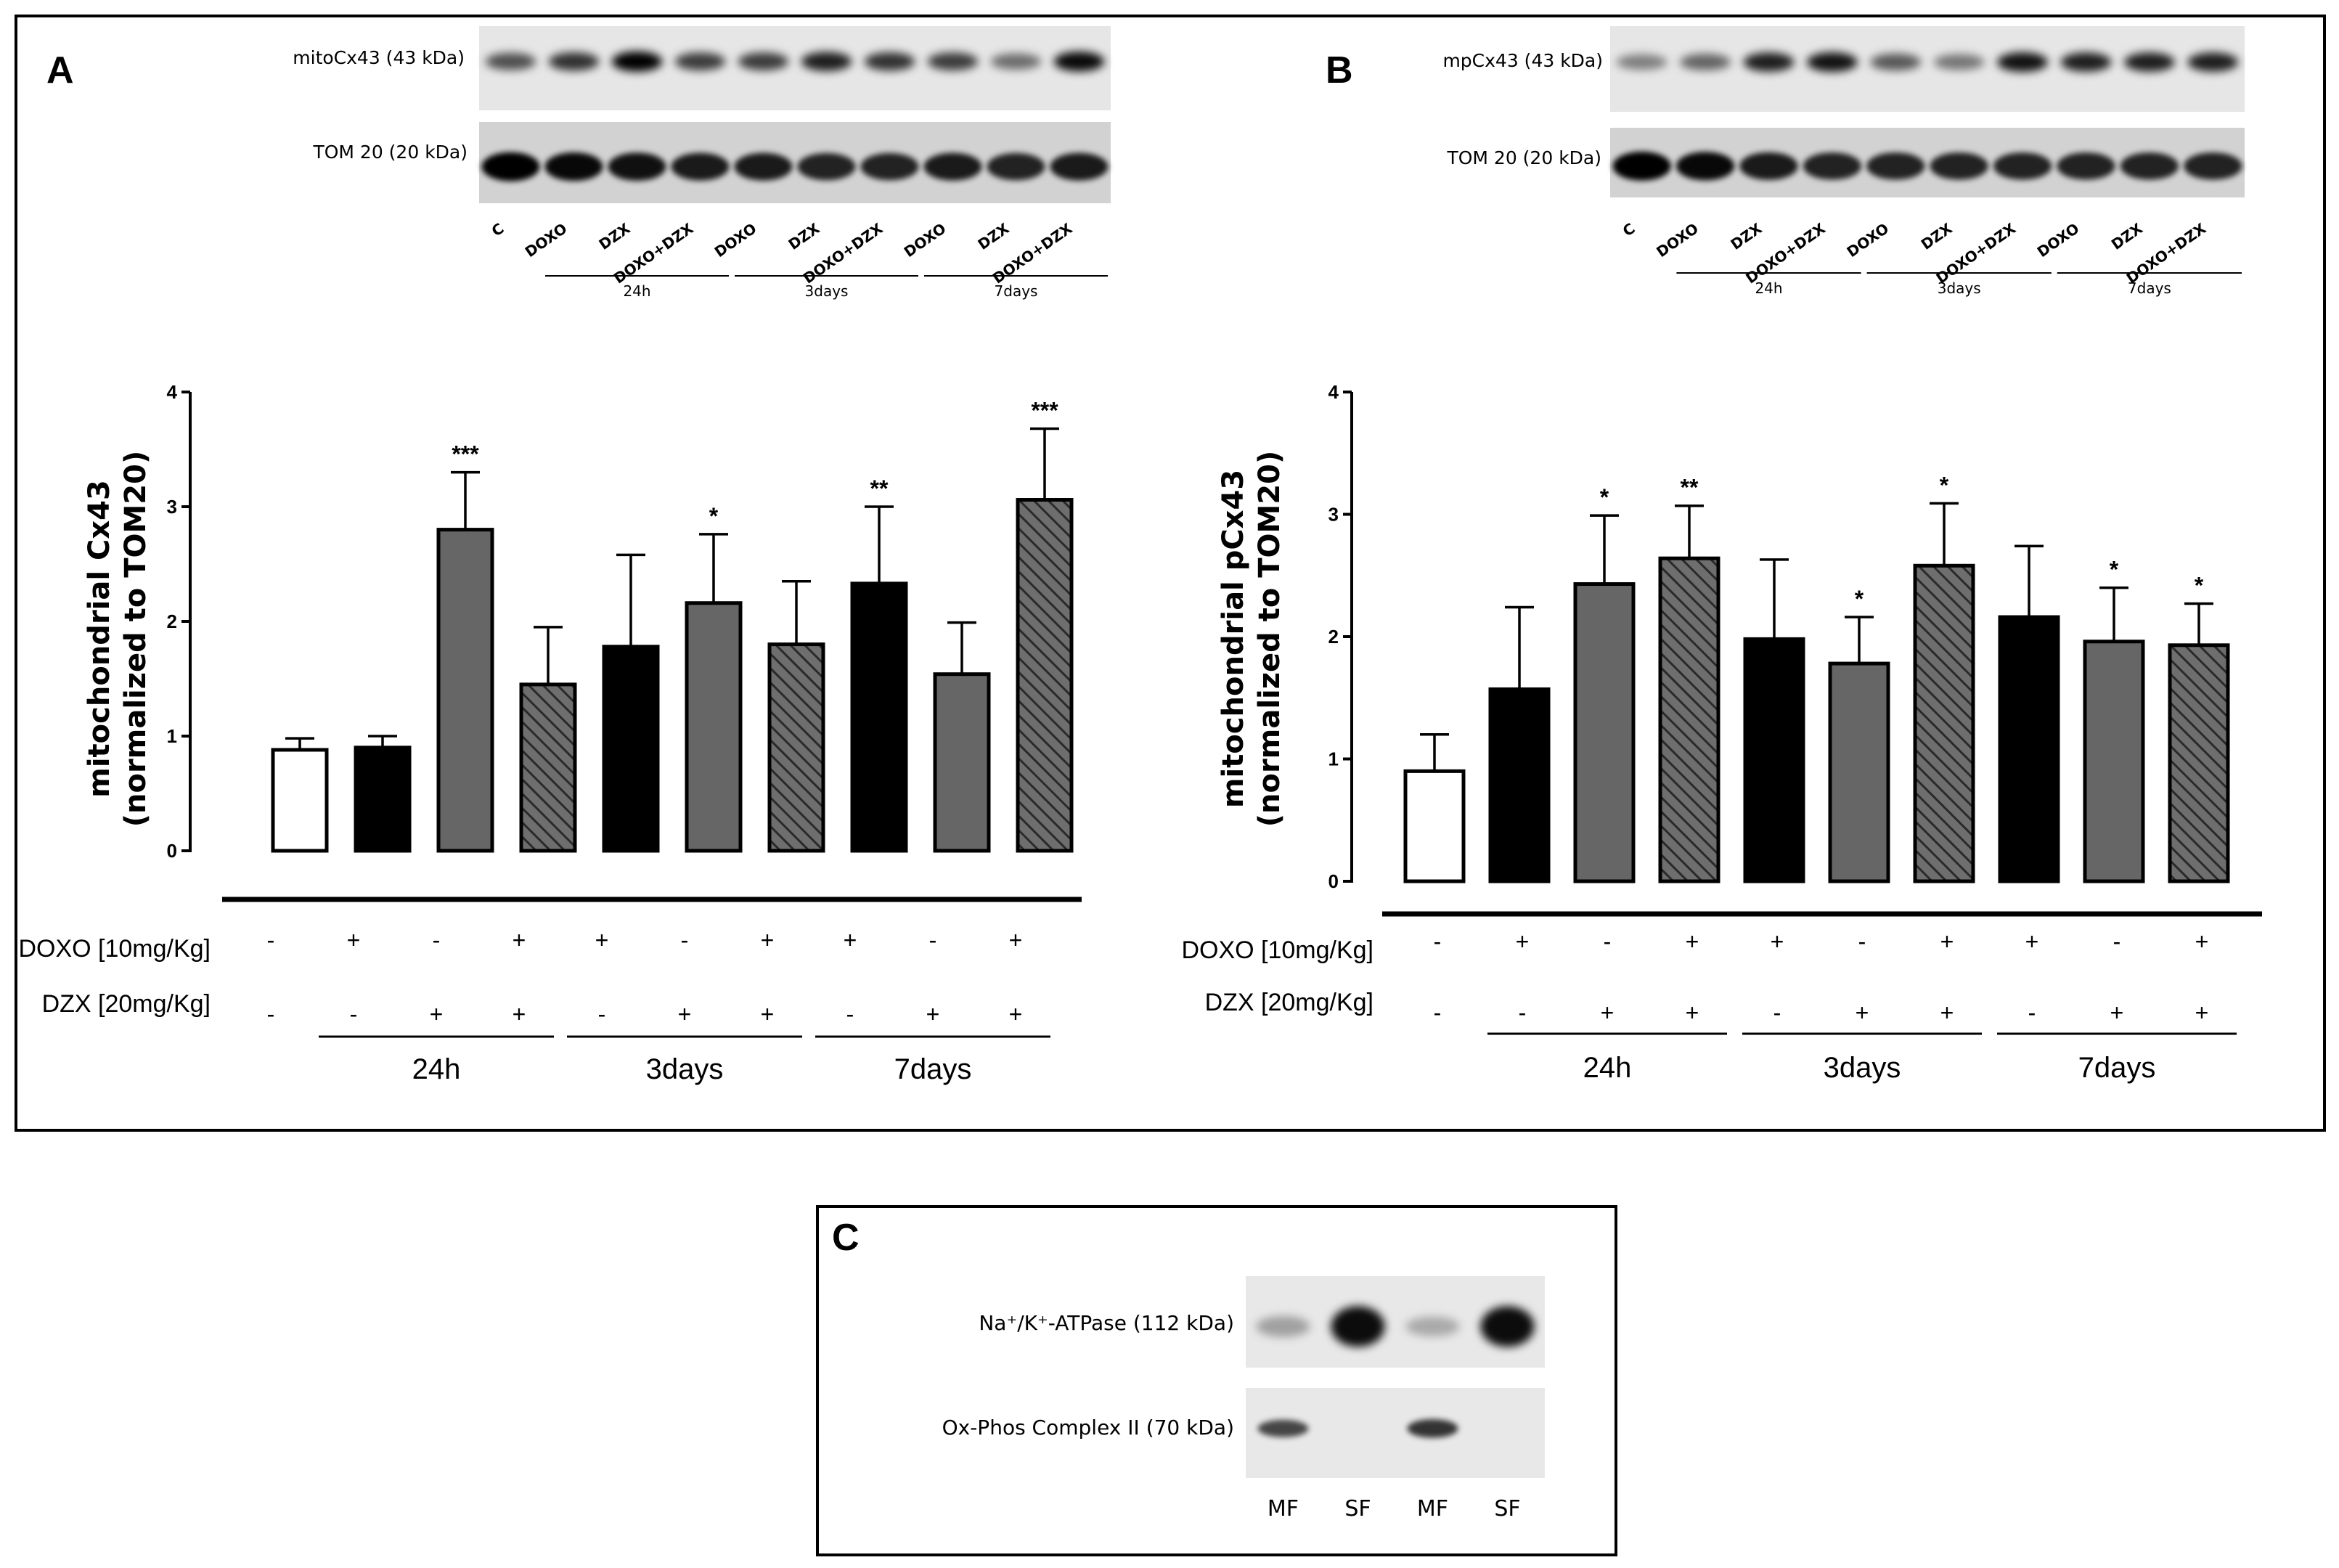 The width and height of the screenshot is (2339, 1568). Describe the element at coordinates (1283, 1509) in the screenshot. I see `lane-label: MF` at that location.